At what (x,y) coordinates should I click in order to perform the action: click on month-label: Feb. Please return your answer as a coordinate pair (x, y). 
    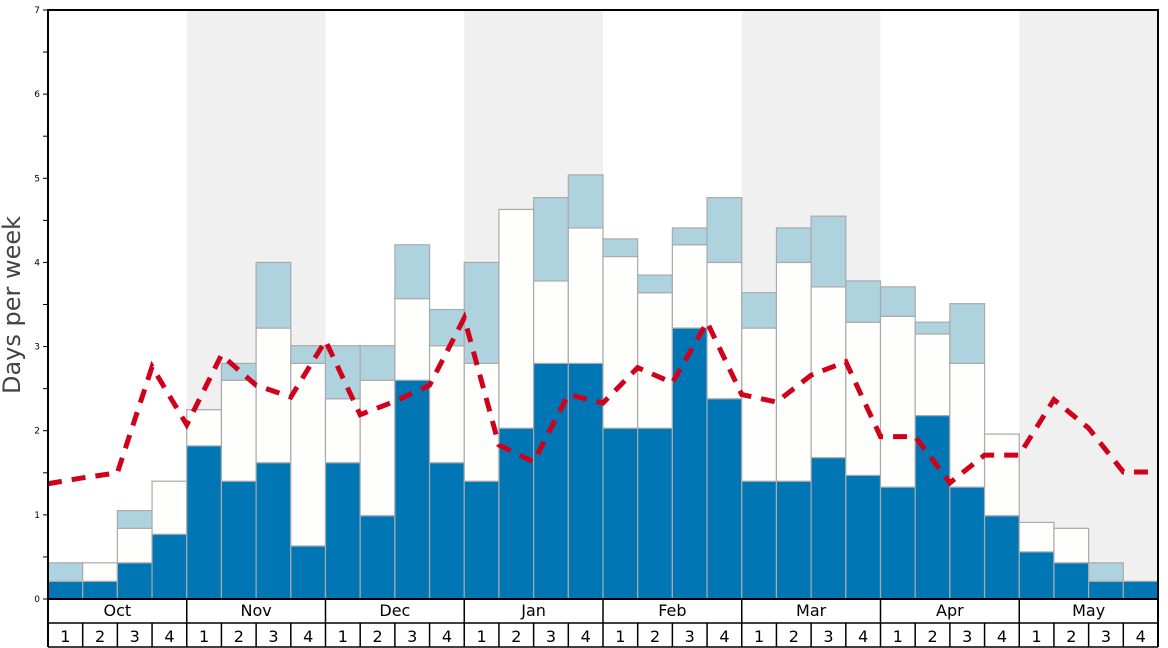
    Looking at the image, I should click on (672, 610).